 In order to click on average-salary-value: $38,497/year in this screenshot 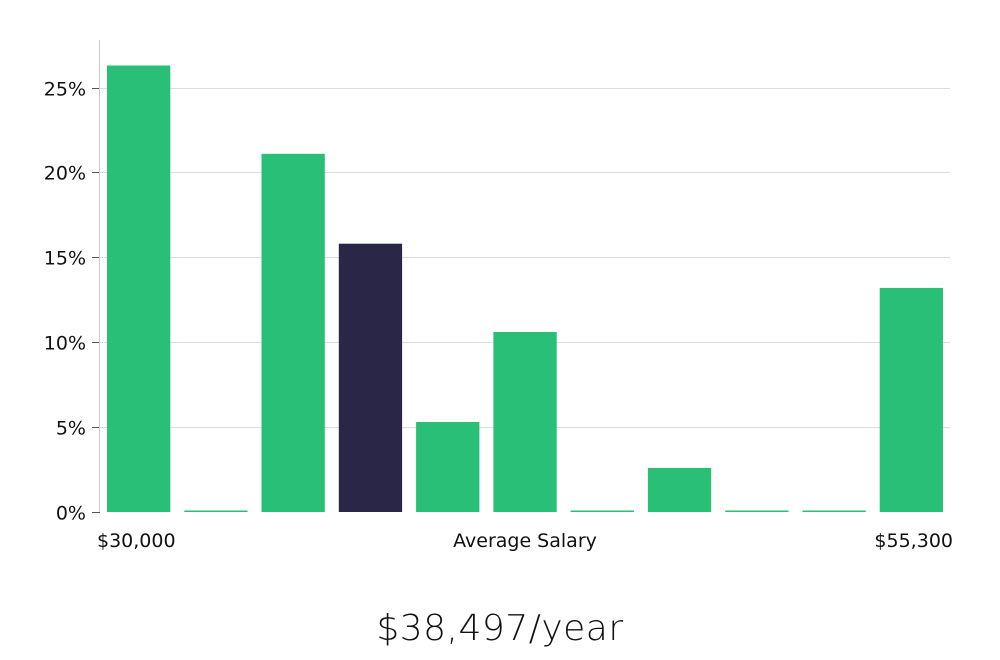, I will do `click(500, 628)`.